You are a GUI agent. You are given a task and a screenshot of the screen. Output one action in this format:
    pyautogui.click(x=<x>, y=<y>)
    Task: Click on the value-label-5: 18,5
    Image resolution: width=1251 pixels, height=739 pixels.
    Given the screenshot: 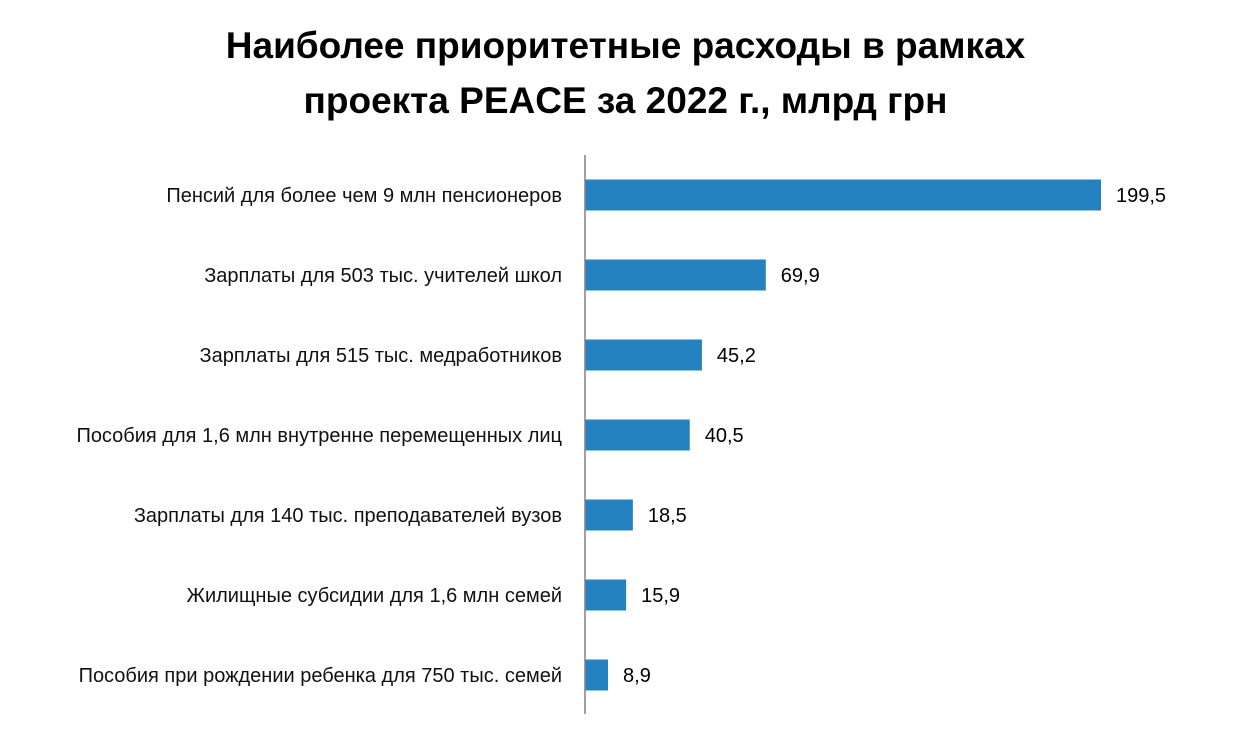 What is the action you would take?
    pyautogui.click(x=667, y=516)
    